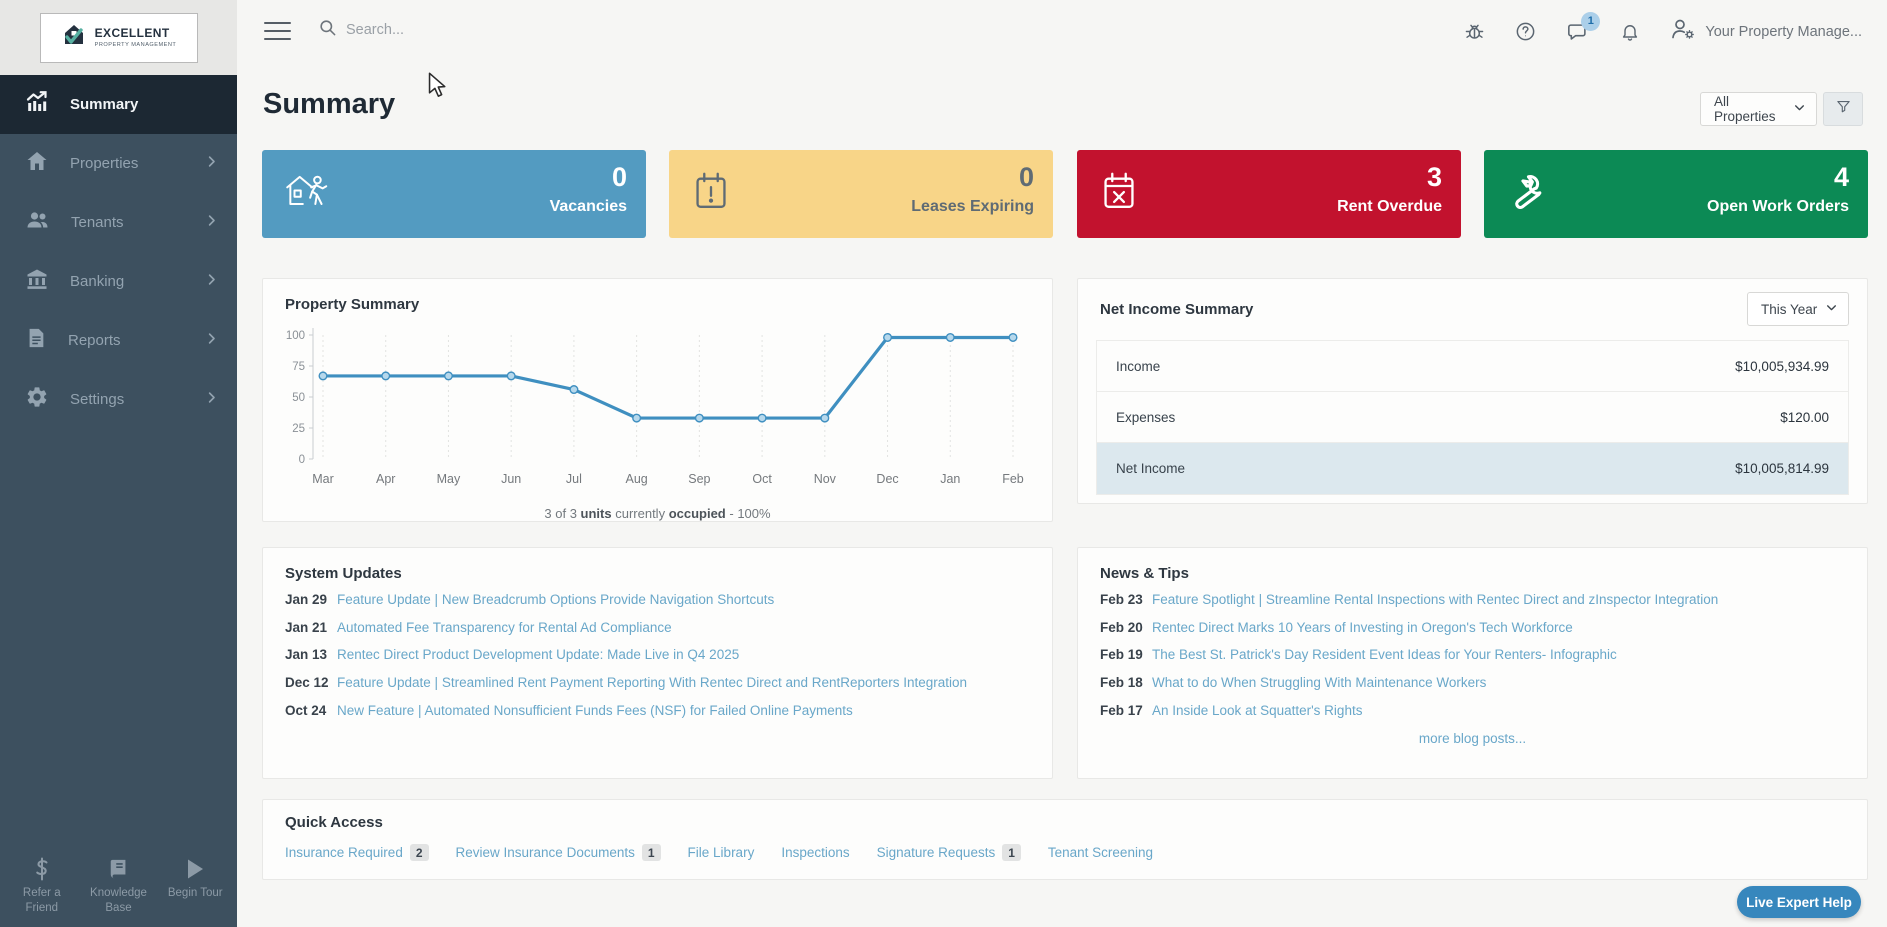 The image size is (1887, 927). Describe the element at coordinates (1758, 109) in the screenshot. I see `property-filter-select: All Properties` at that location.